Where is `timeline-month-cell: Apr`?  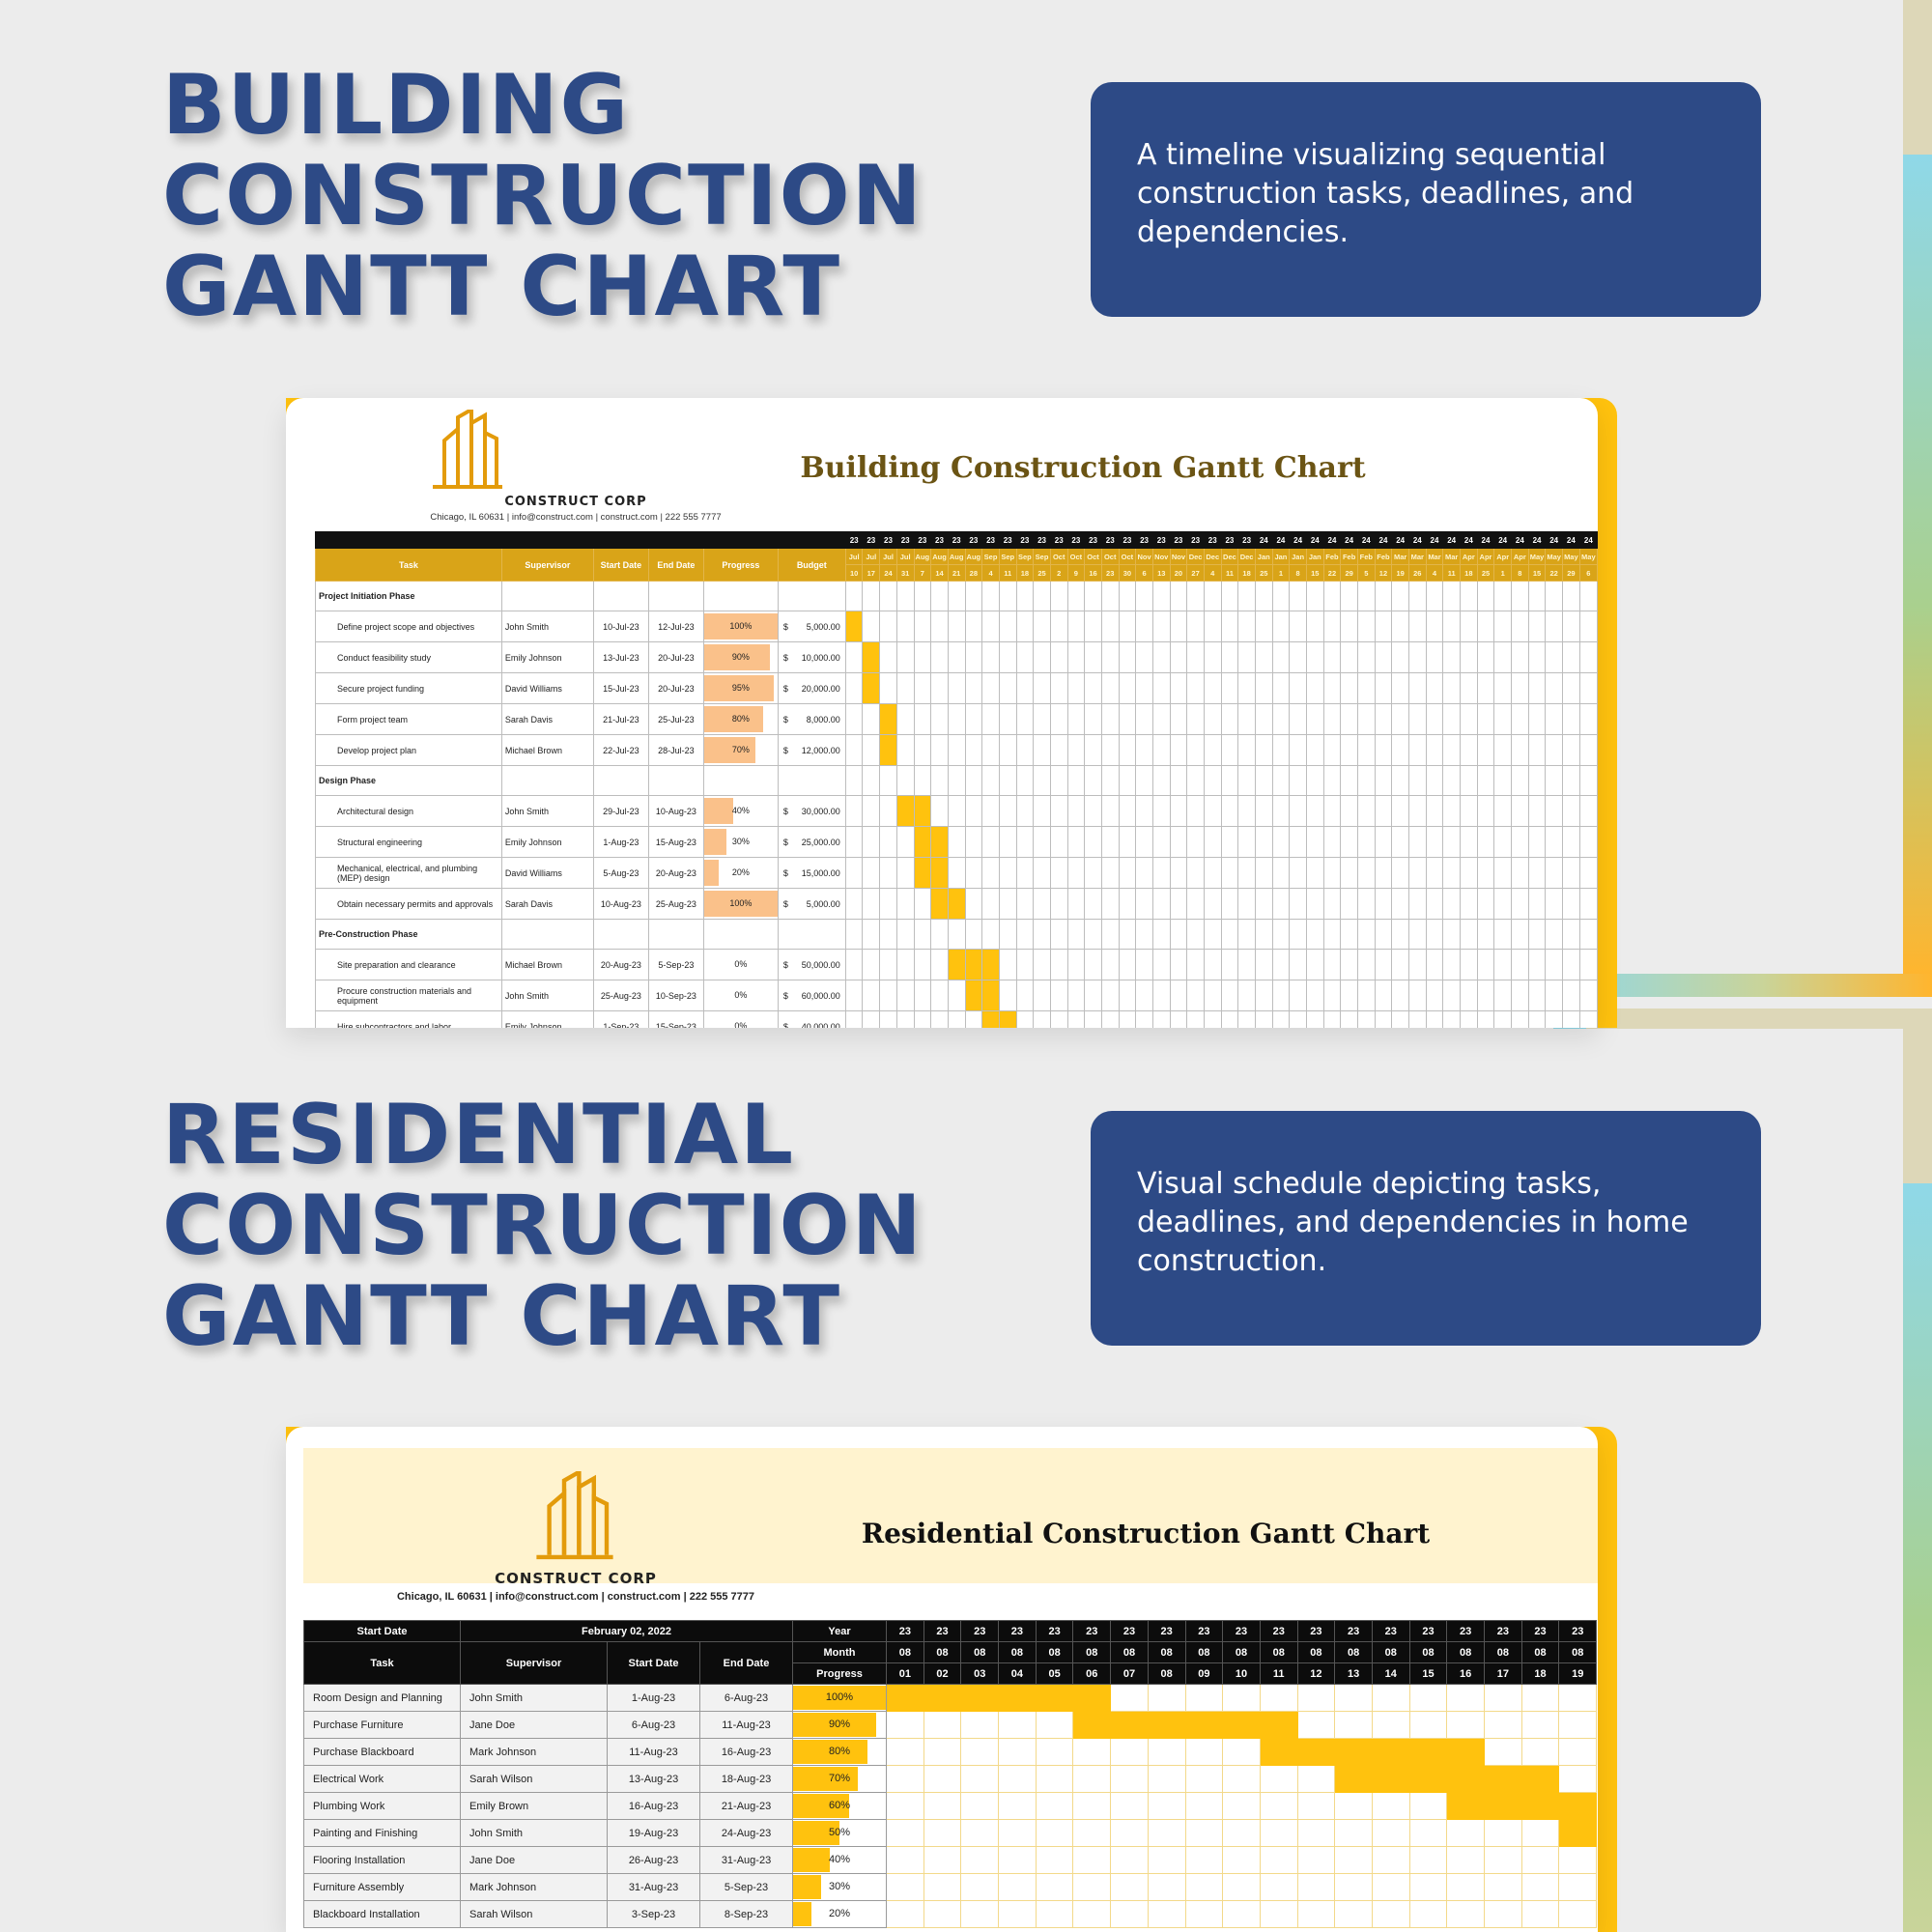 timeline-month-cell: Apr is located at coordinates (1503, 556).